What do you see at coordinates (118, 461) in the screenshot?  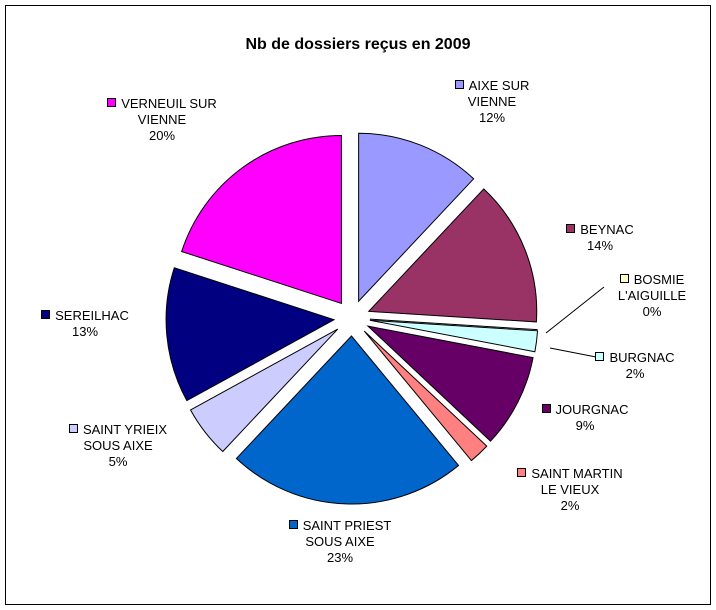 I see `value-label: 5%` at bounding box center [118, 461].